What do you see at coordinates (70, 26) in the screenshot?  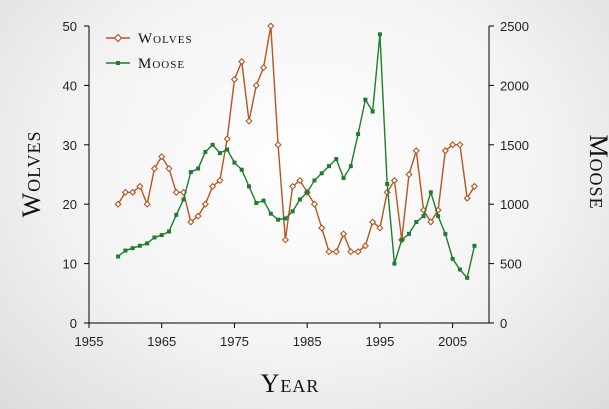 I see `y-left-tick-label: 50` at bounding box center [70, 26].